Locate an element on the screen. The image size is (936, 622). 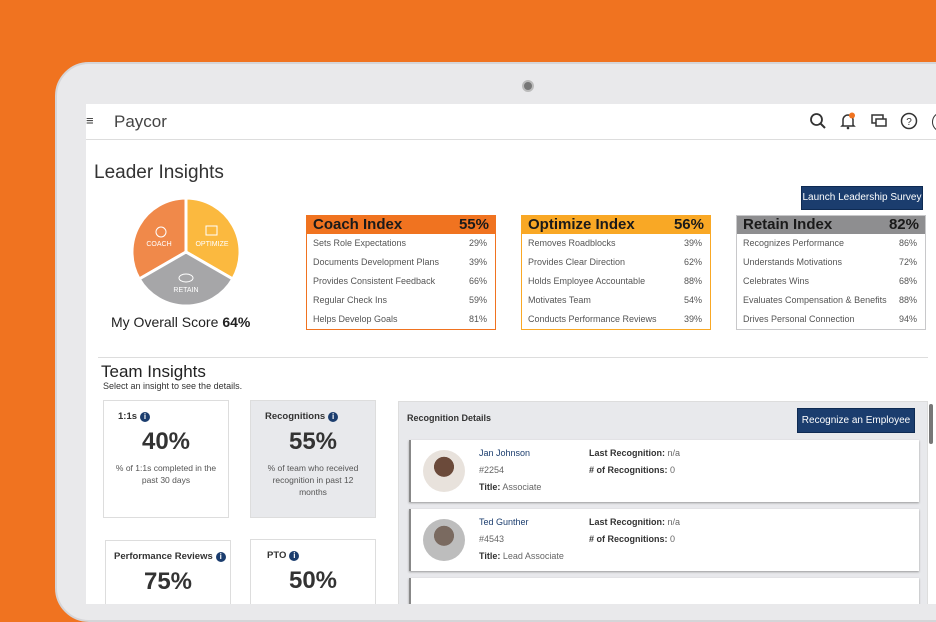
employee-id: #4543 is located at coordinates (492, 539).